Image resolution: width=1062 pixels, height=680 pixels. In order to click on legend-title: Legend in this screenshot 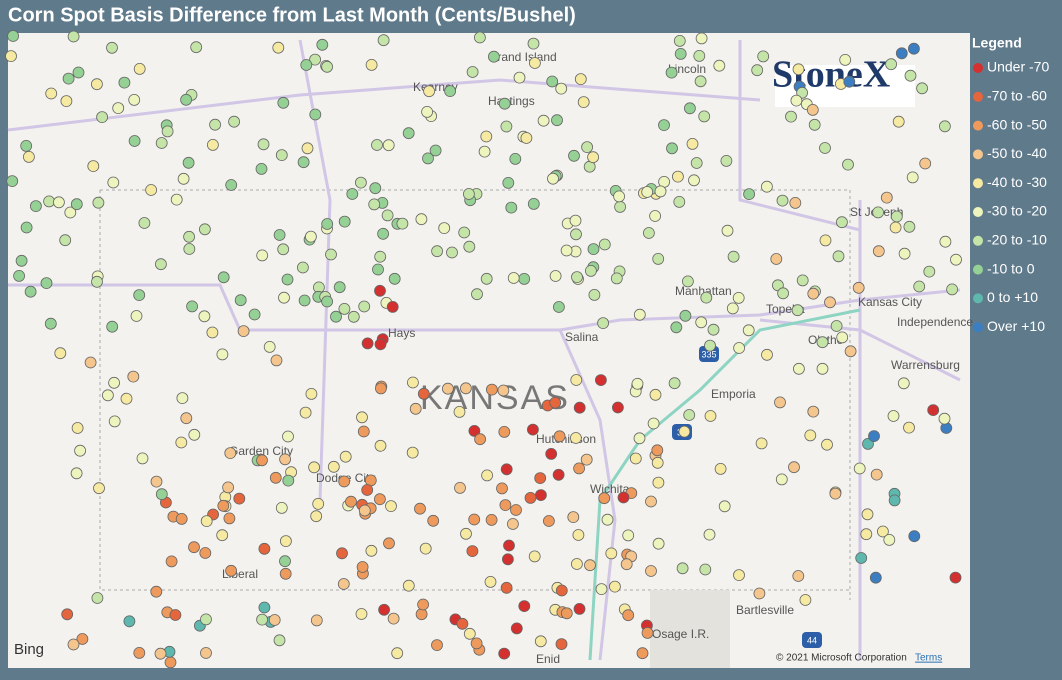, I will do `click(997, 43)`.